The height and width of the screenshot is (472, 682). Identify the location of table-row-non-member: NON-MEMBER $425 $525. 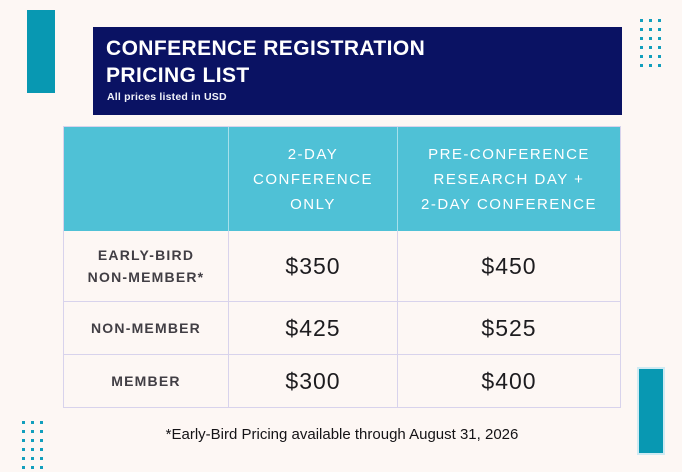
(342, 327).